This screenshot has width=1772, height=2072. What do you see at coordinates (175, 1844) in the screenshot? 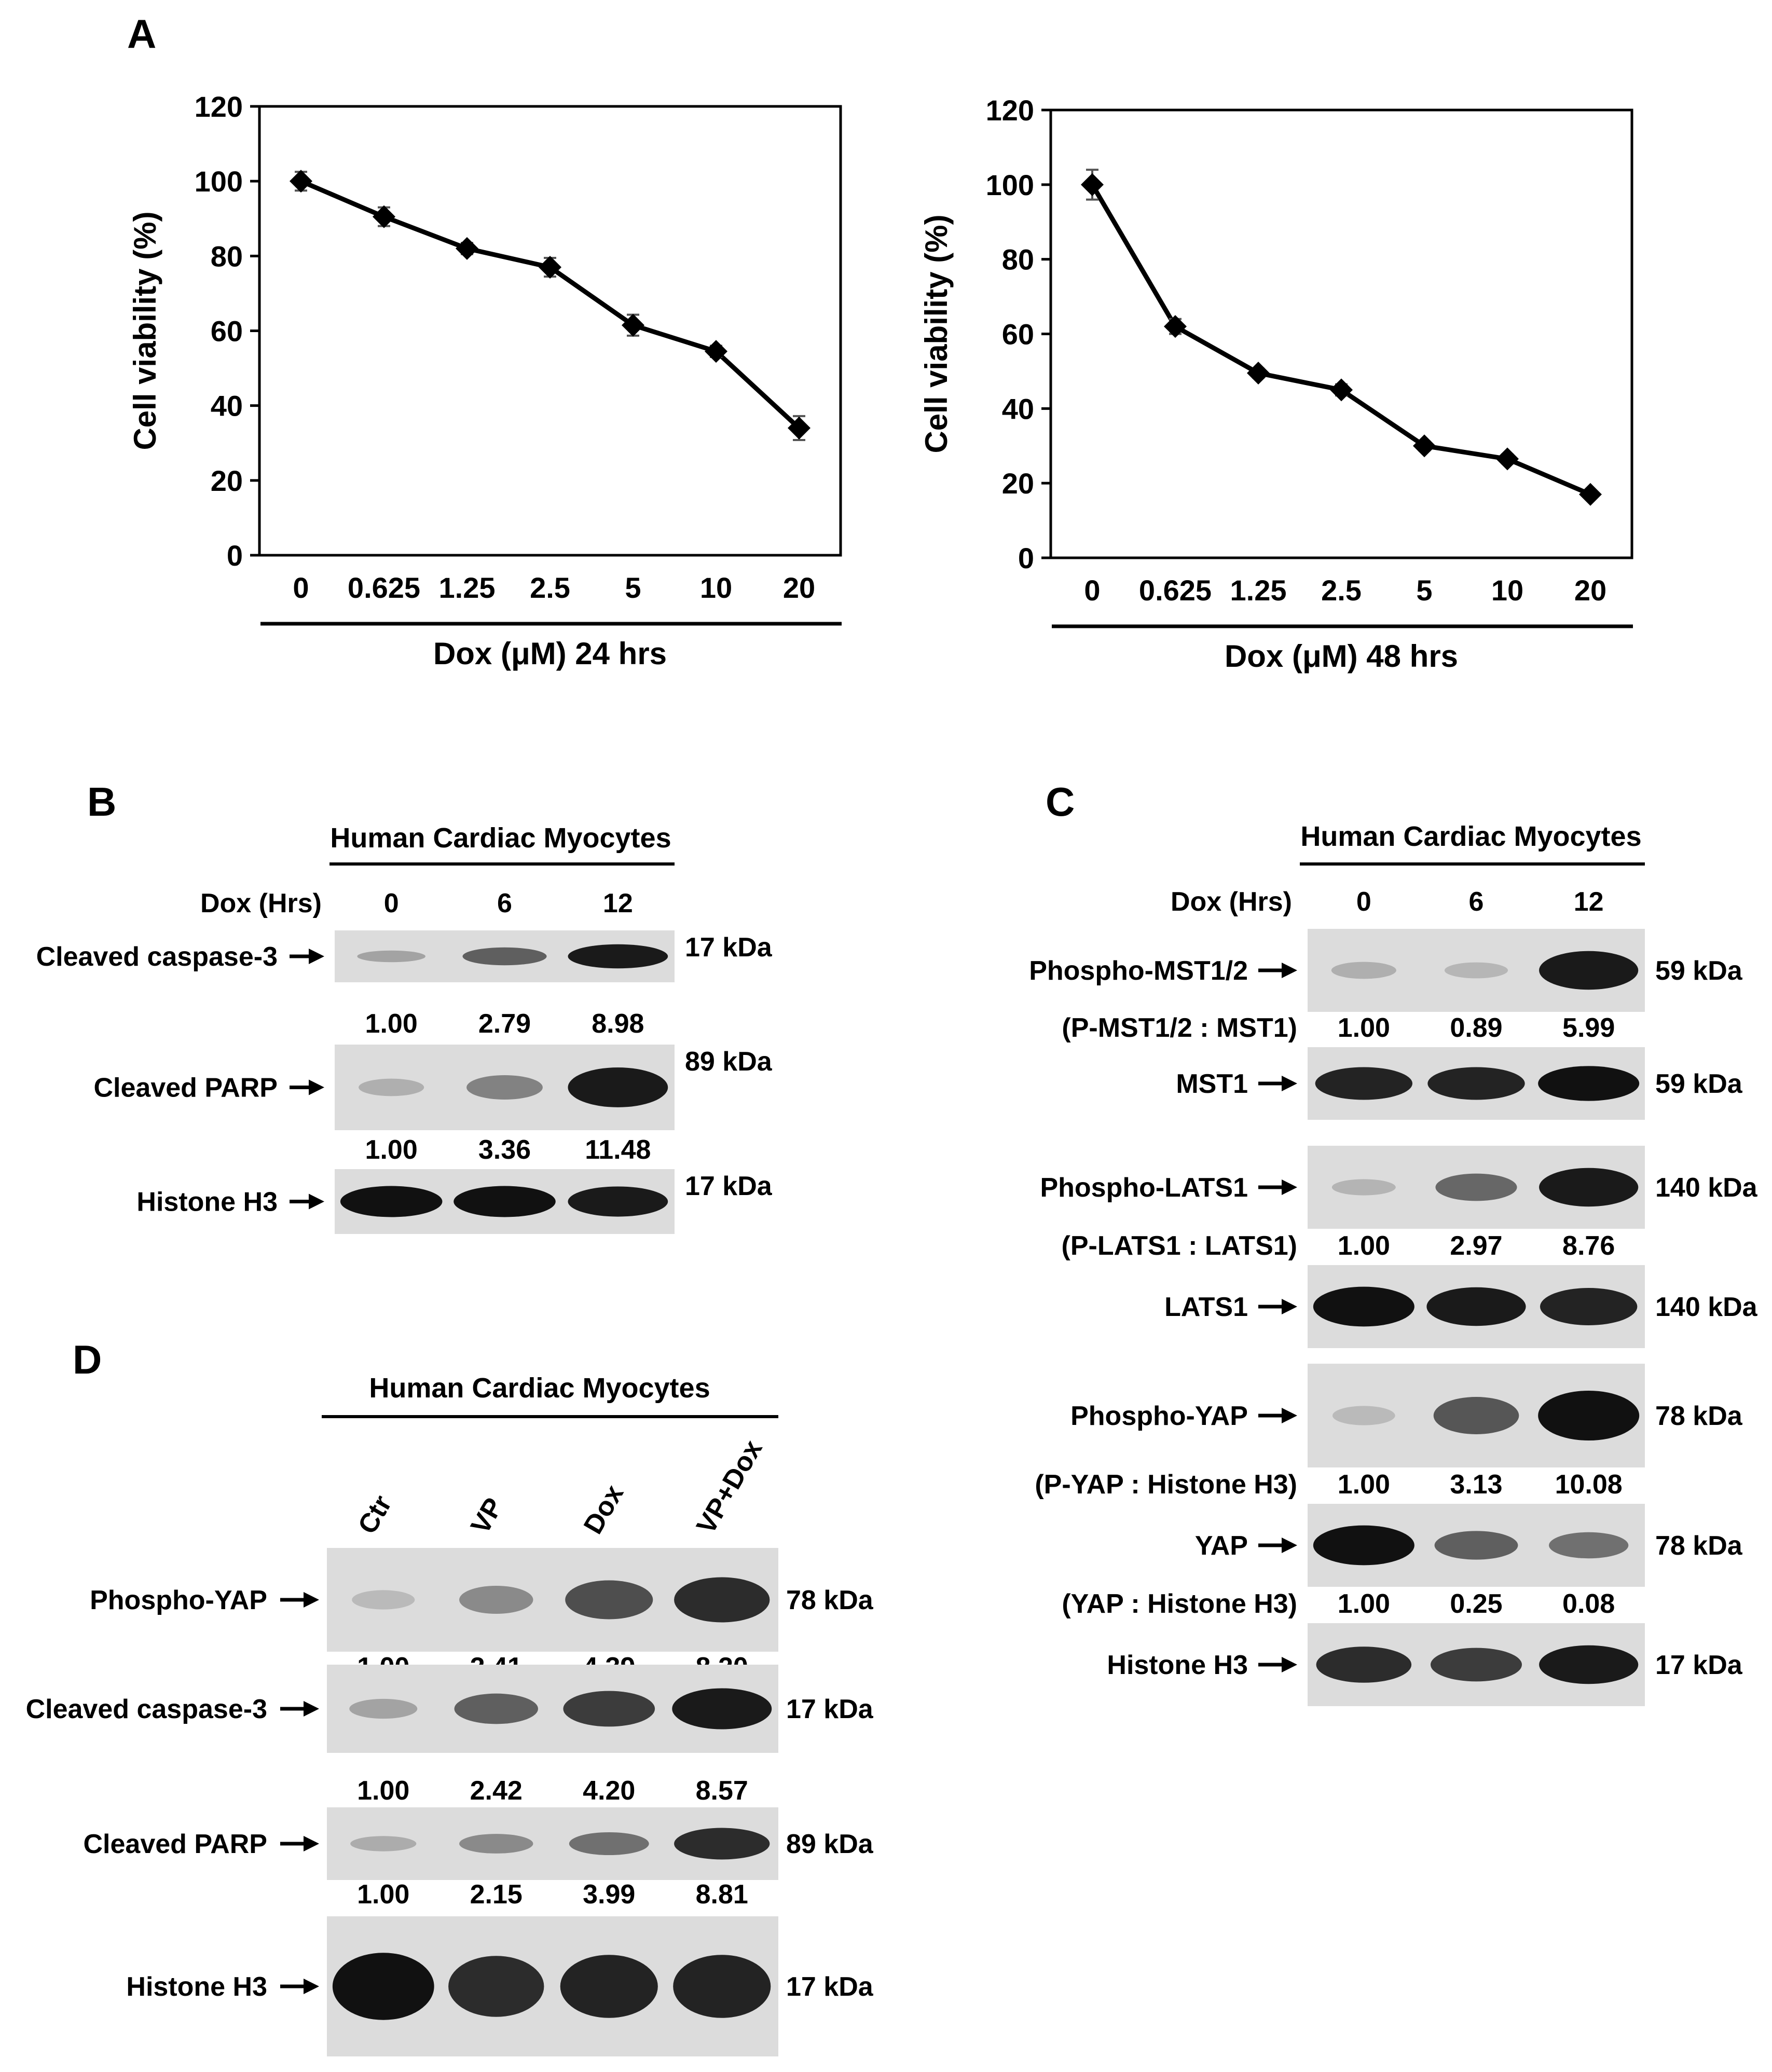
I see `blot-d-row-label: Cleaved PARP` at bounding box center [175, 1844].